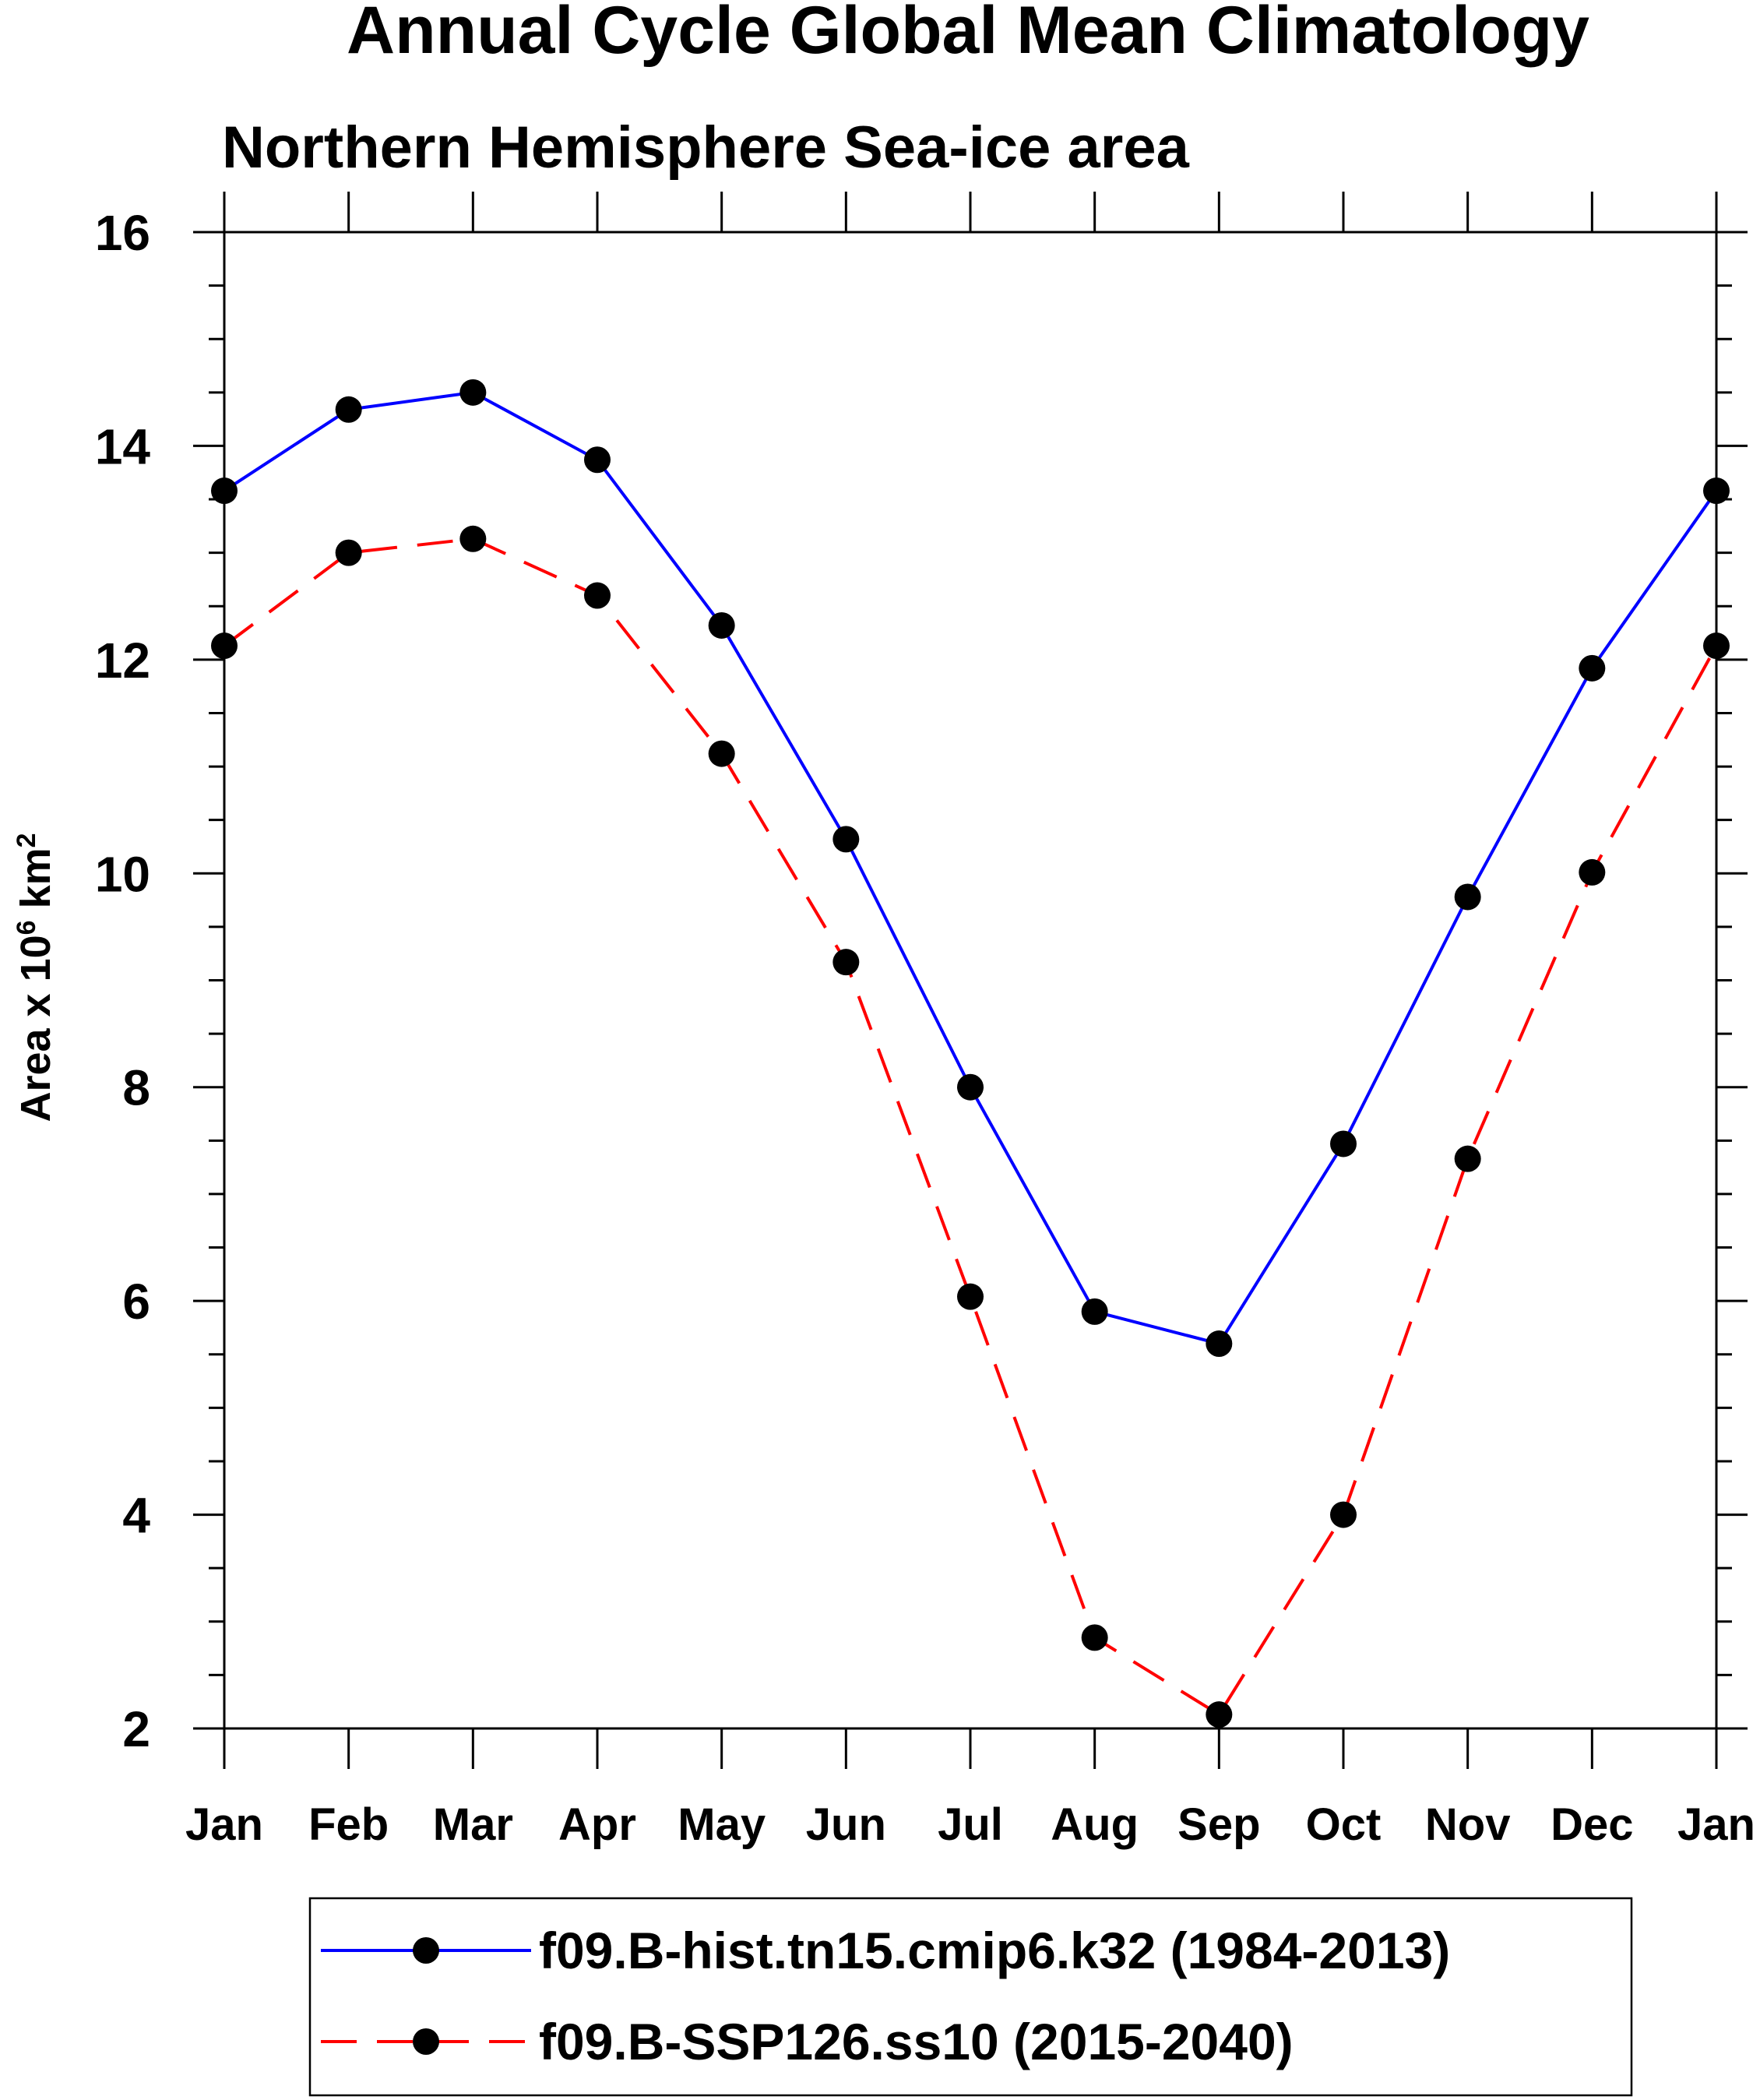 Image resolution: width=1760 pixels, height=2100 pixels. What do you see at coordinates (426, 1950) in the screenshot?
I see `legend-marker-hist` at bounding box center [426, 1950].